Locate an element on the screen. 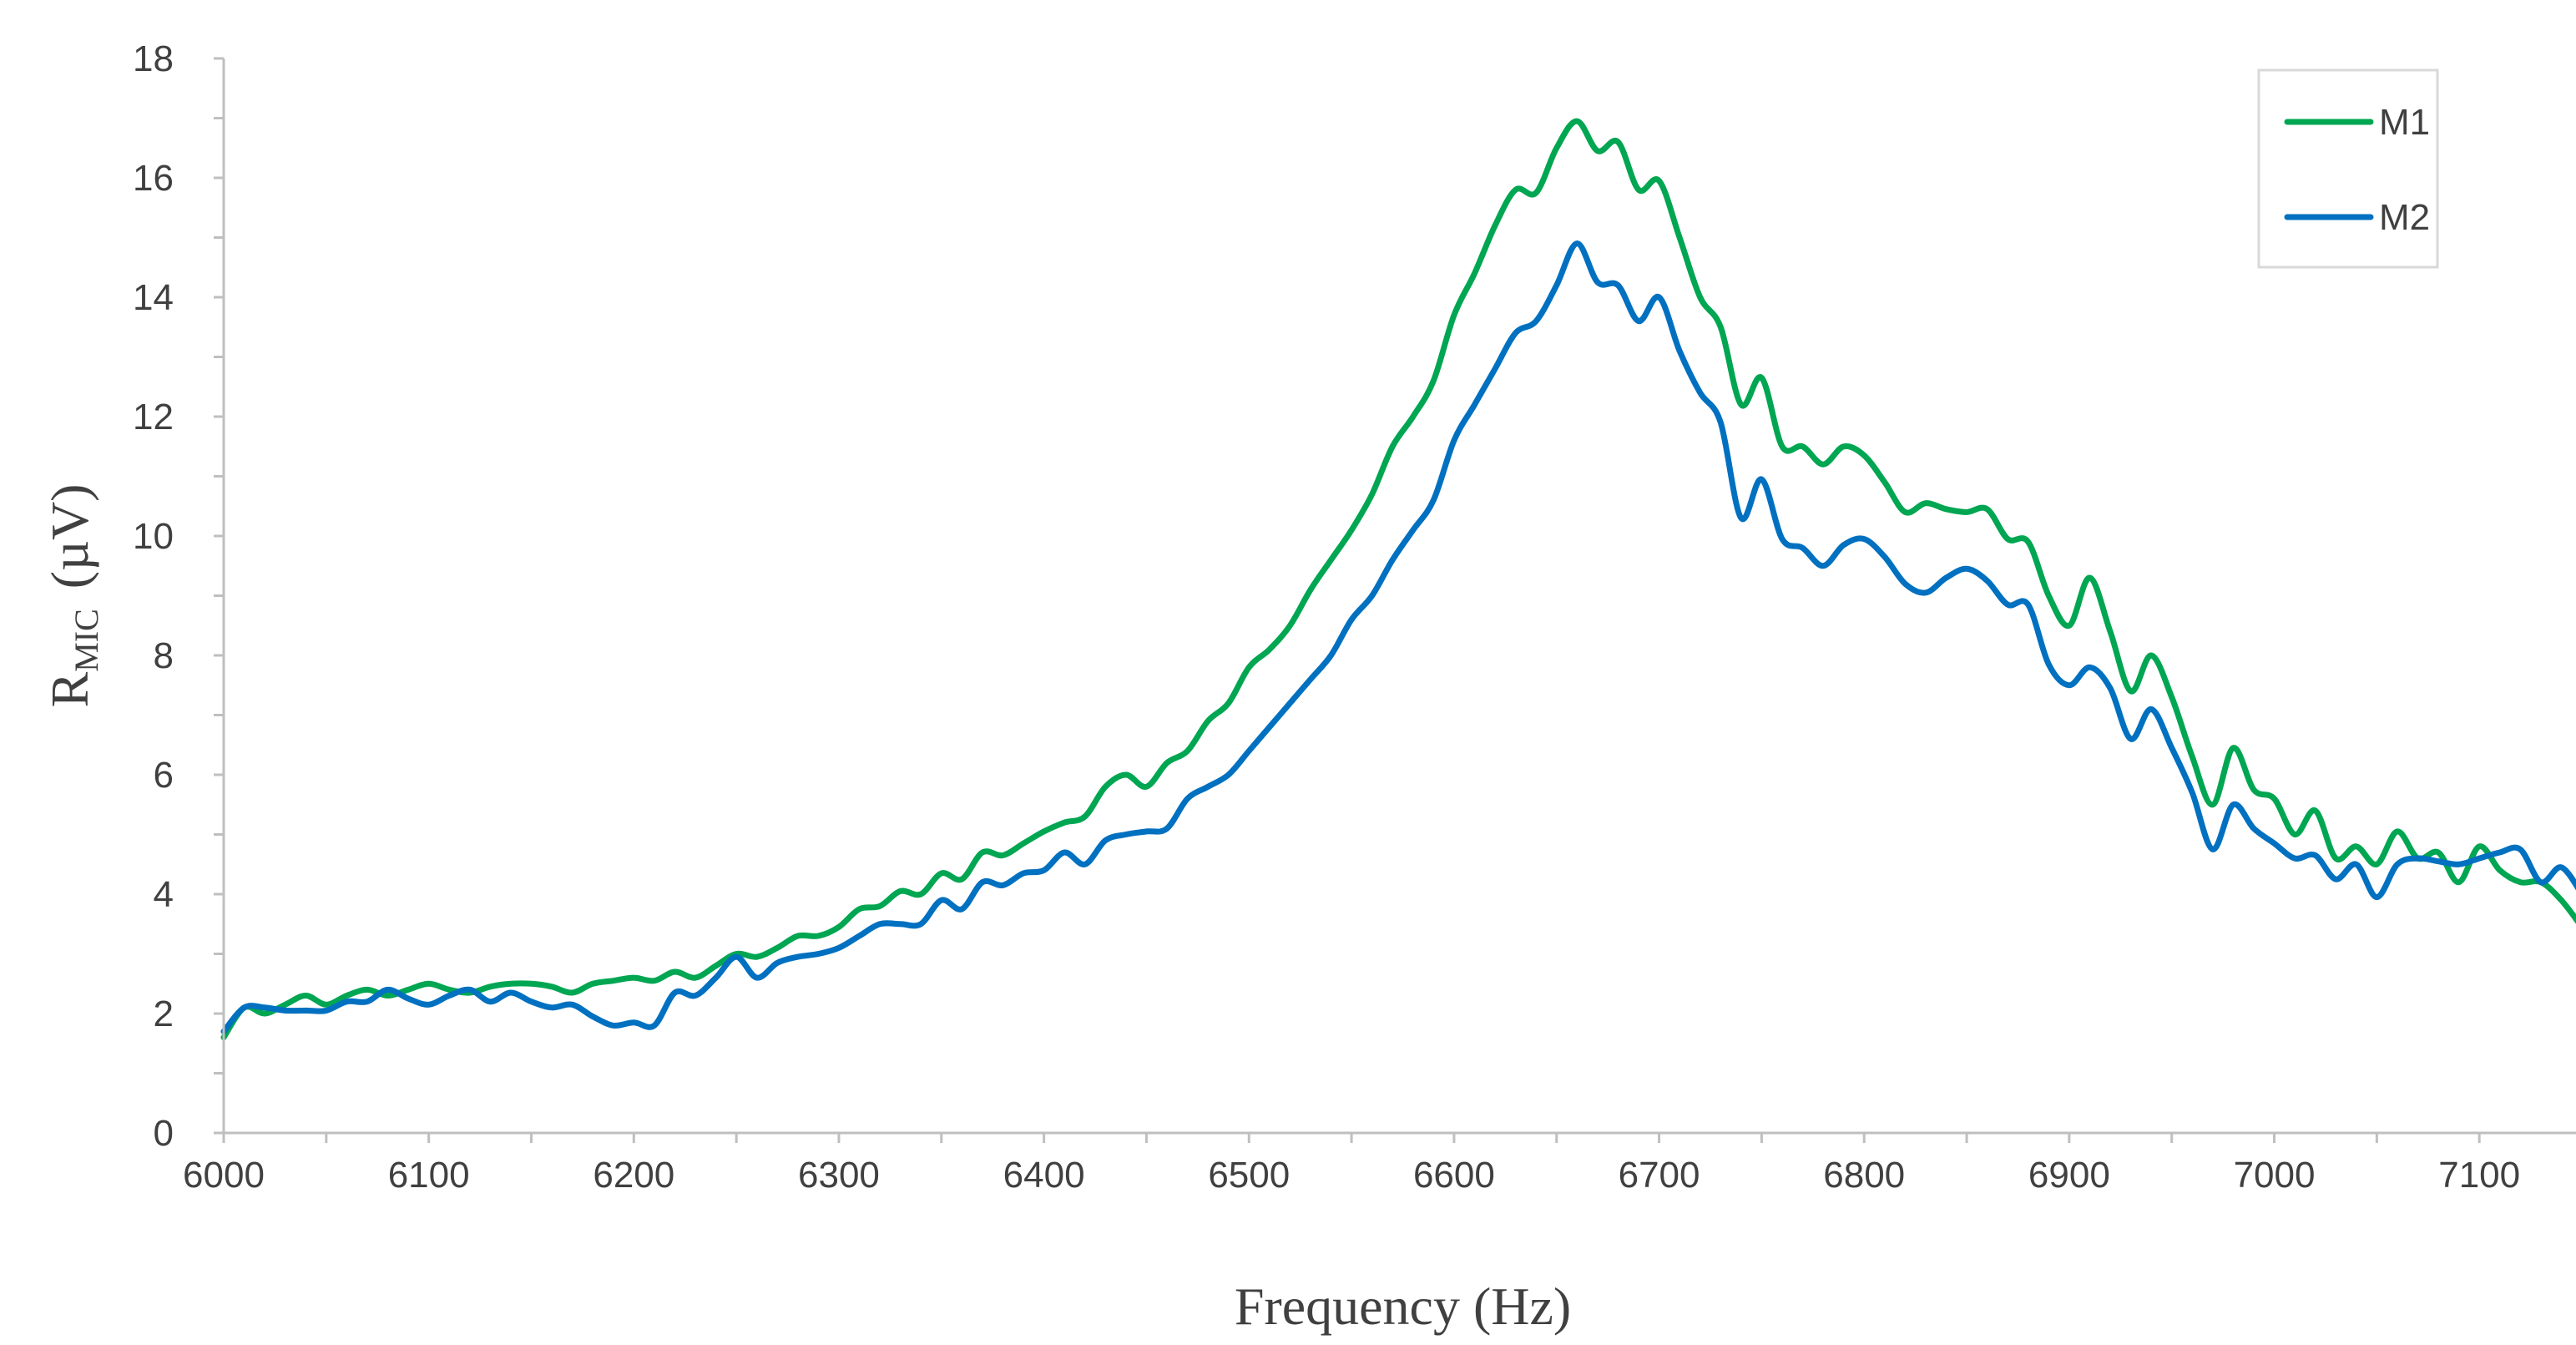 The width and height of the screenshot is (2576, 1345). legend-box is located at coordinates (2348, 168).